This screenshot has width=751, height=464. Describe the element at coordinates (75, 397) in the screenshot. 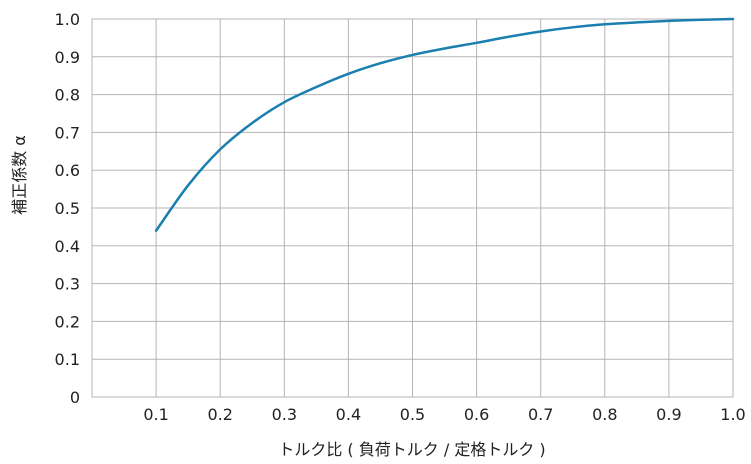

I see `y-tick-label: 0` at that location.